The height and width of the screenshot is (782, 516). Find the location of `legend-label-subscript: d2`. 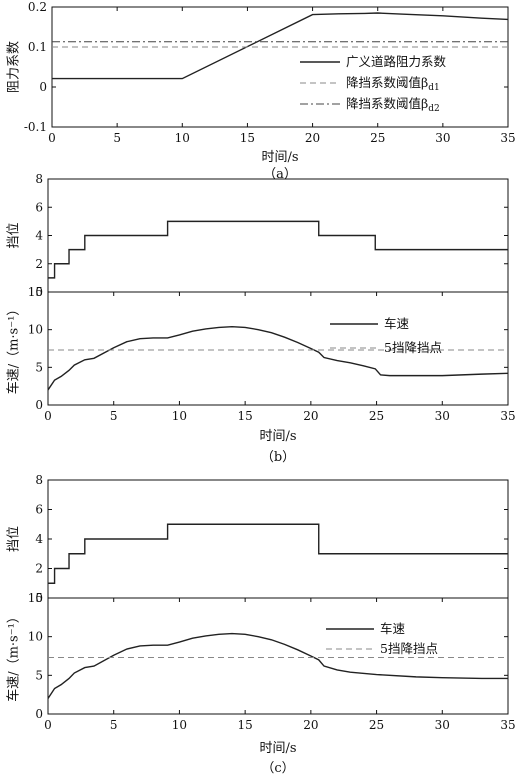

legend-label-subscript: d2 is located at coordinates (434, 109).